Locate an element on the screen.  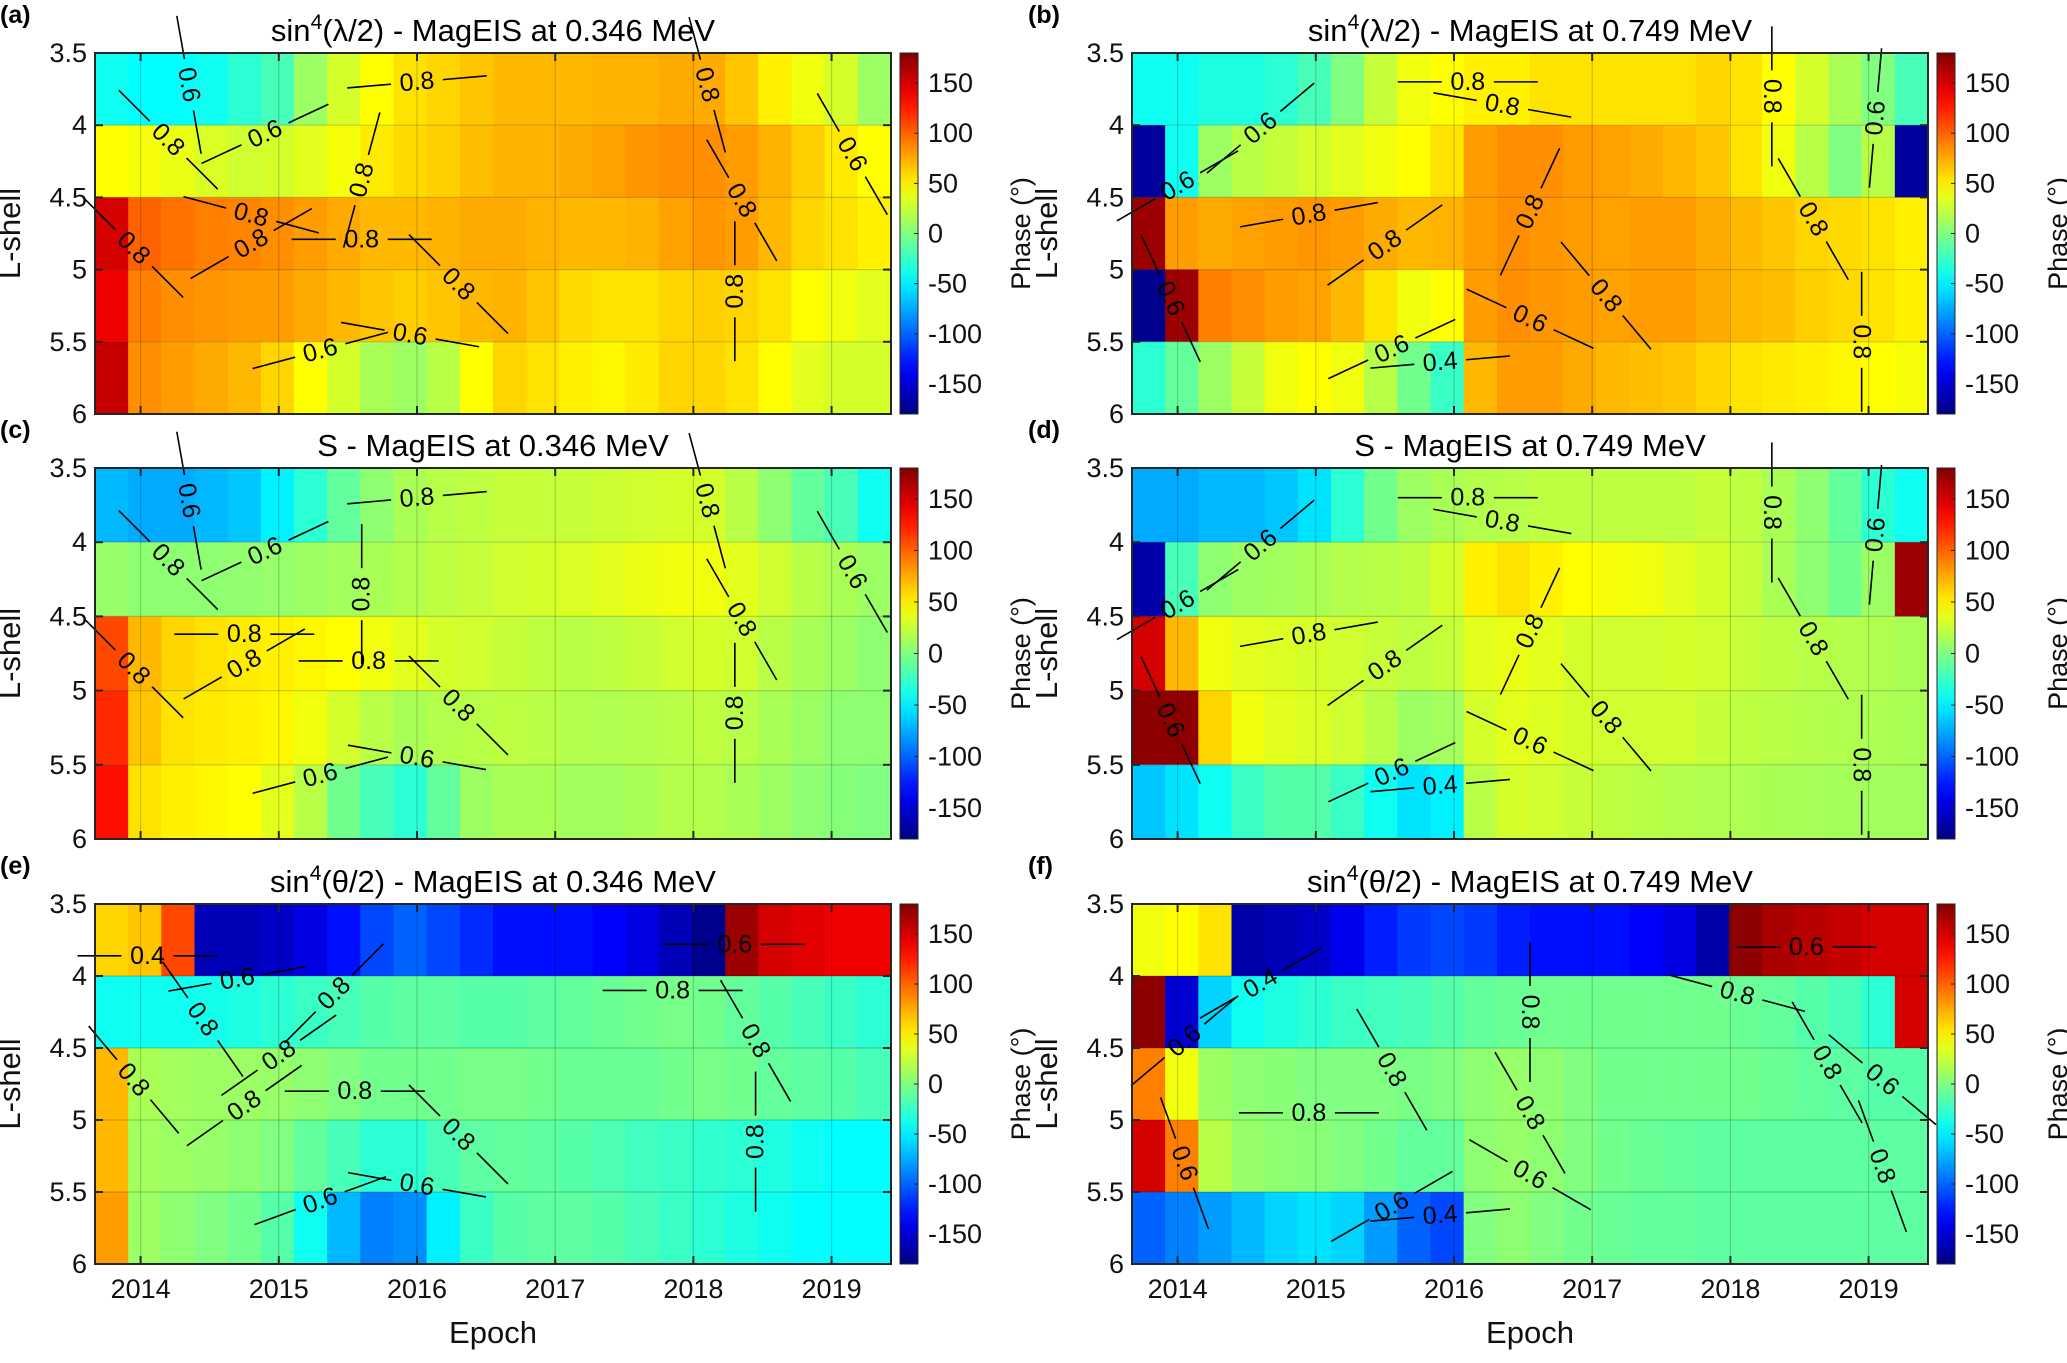
y-tick-label: 5.5 is located at coordinates (1105, 1192).